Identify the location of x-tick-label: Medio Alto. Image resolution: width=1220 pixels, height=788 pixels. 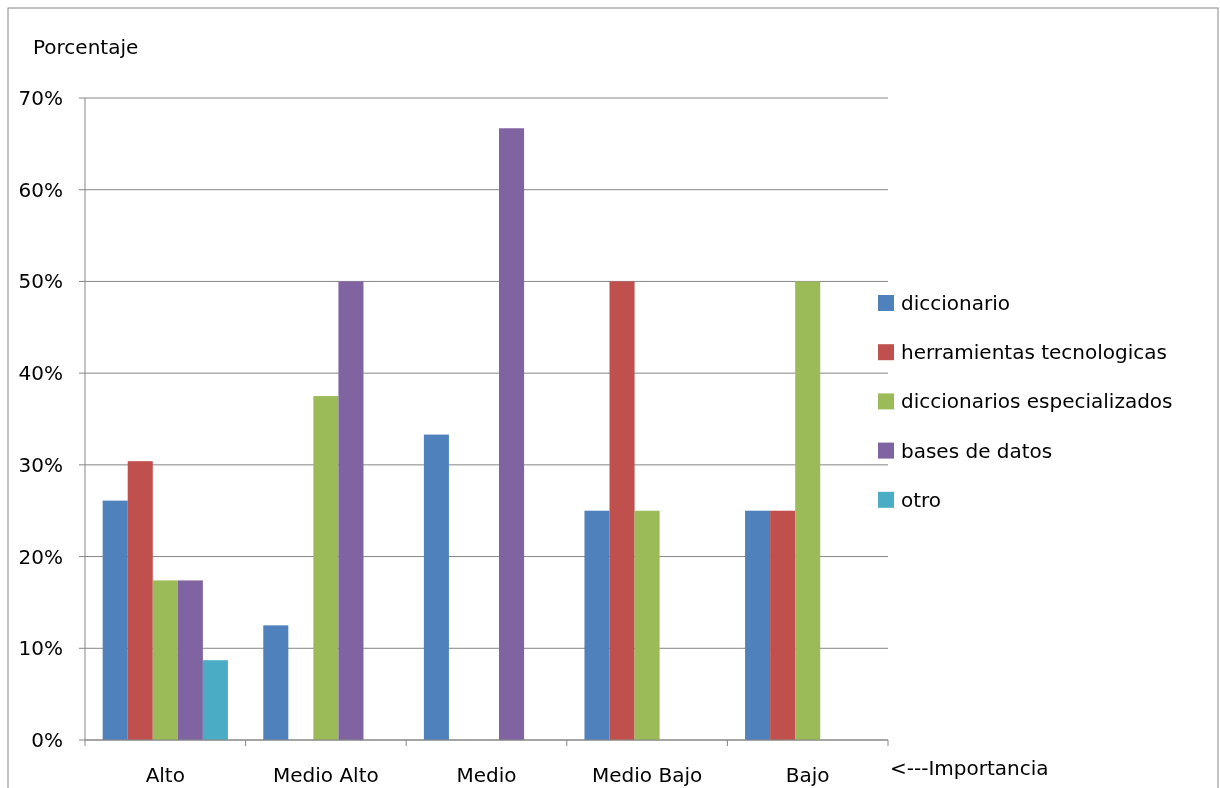
(326, 775).